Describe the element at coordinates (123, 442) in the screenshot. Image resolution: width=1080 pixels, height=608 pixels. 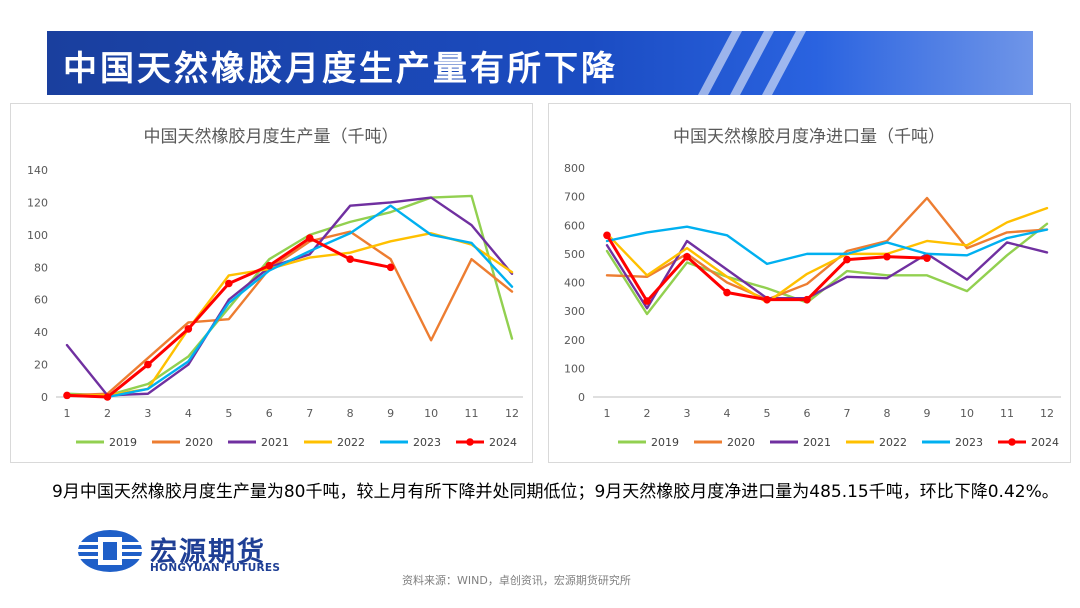
I see `production-legend-label: 2019` at that location.